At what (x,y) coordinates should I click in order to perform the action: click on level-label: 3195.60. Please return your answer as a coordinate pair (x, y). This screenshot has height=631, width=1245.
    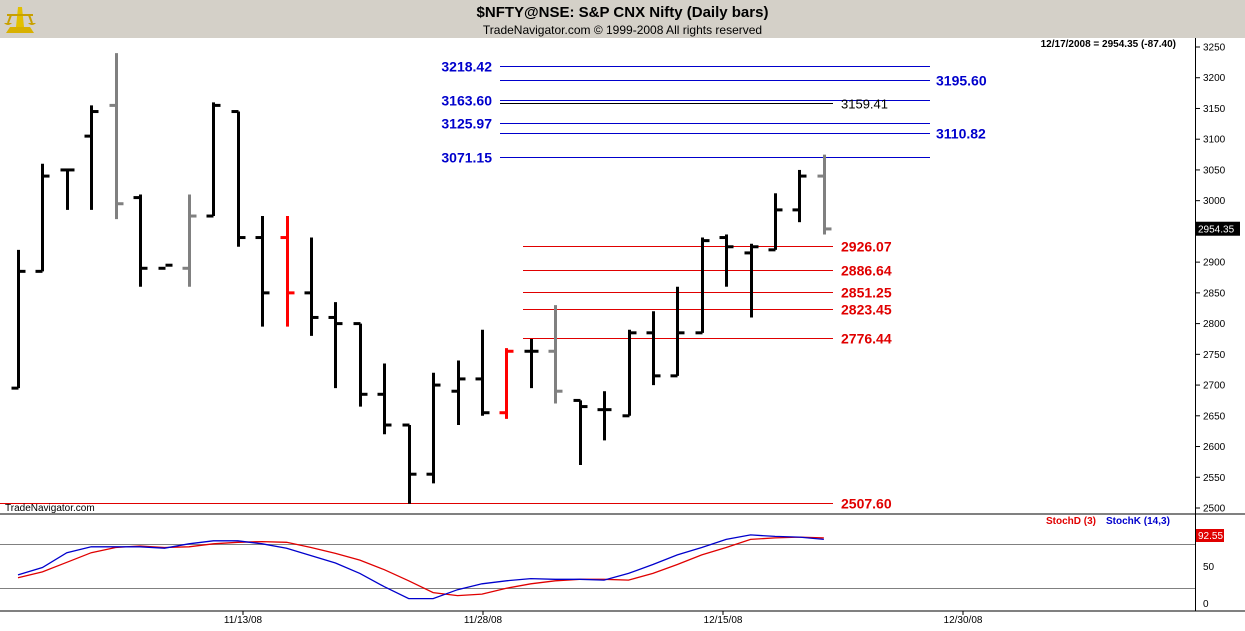
    Looking at the image, I should click on (961, 81).